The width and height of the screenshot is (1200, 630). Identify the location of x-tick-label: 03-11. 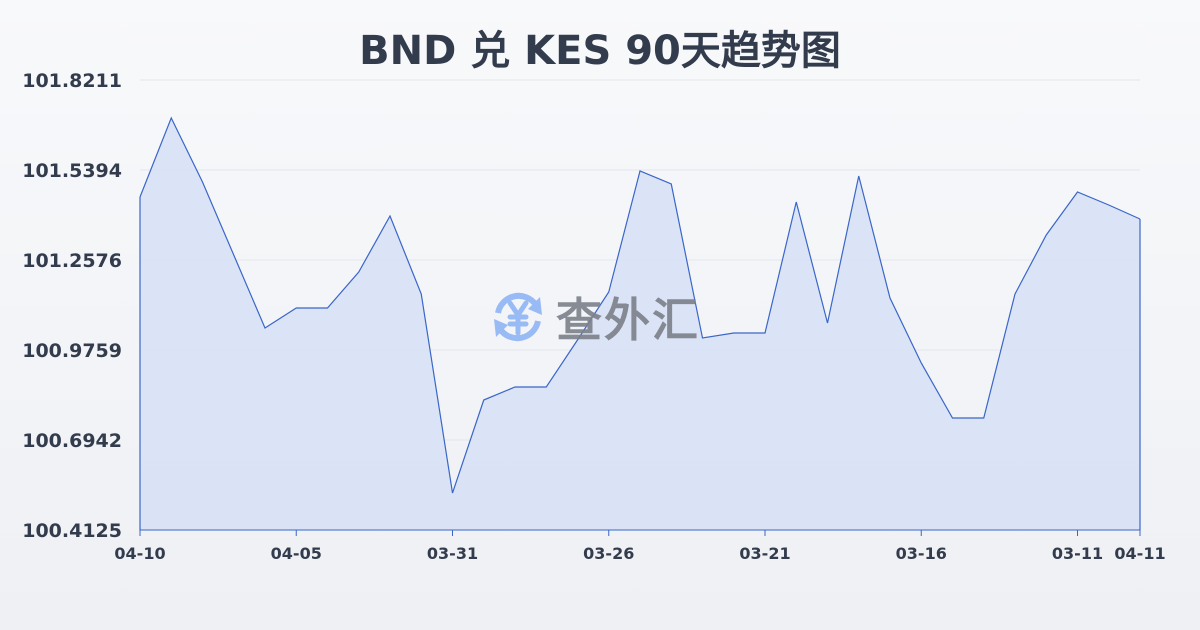
(1077, 553).